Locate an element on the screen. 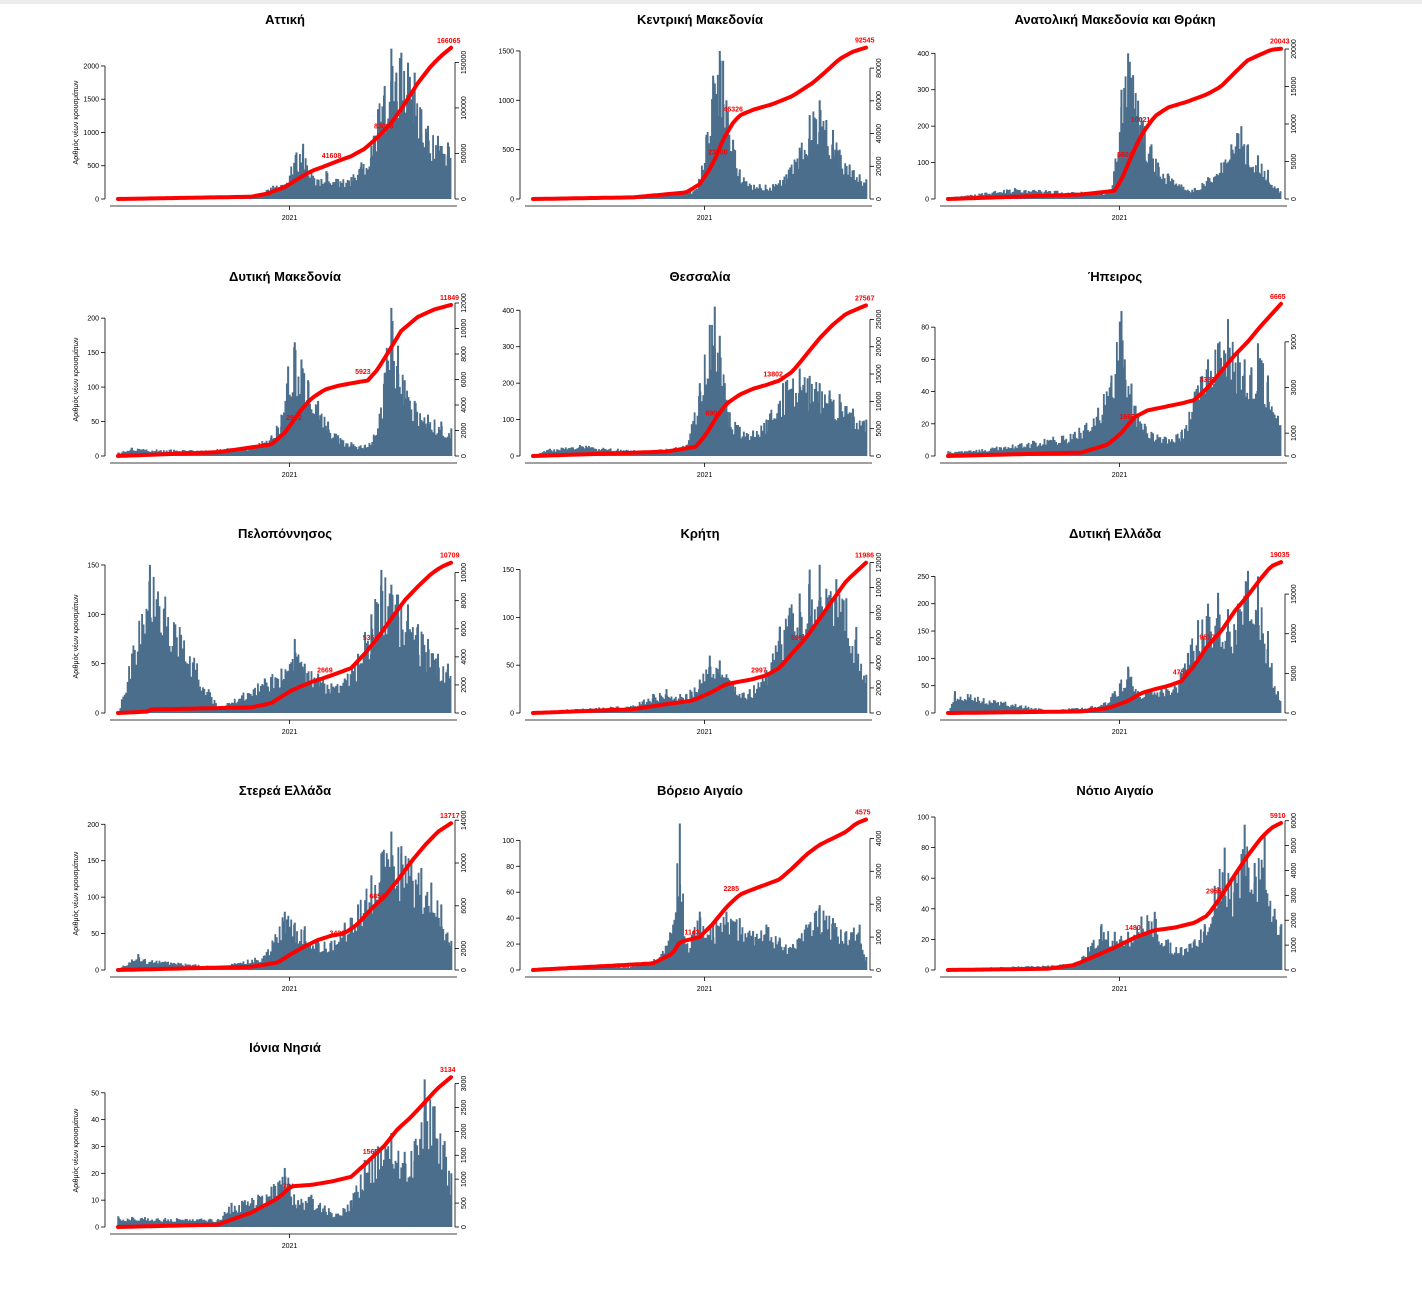  chart-10-y-tick-label: 20 is located at coordinates (510, 945).